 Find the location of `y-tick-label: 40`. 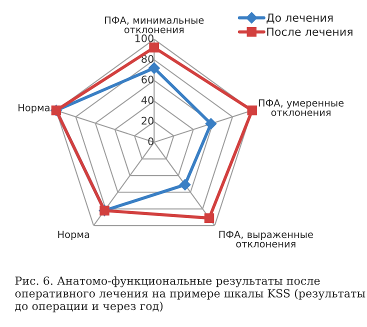

y-tick-label: 40 is located at coordinates (147, 100).